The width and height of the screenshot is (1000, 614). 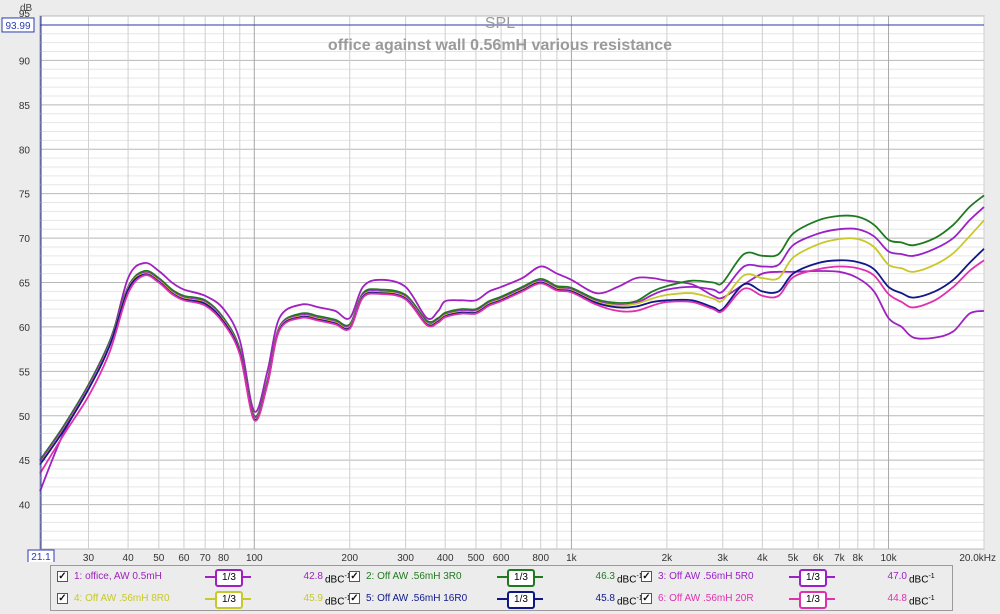 I want to click on y-tick-label: 70, so click(x=25, y=239).